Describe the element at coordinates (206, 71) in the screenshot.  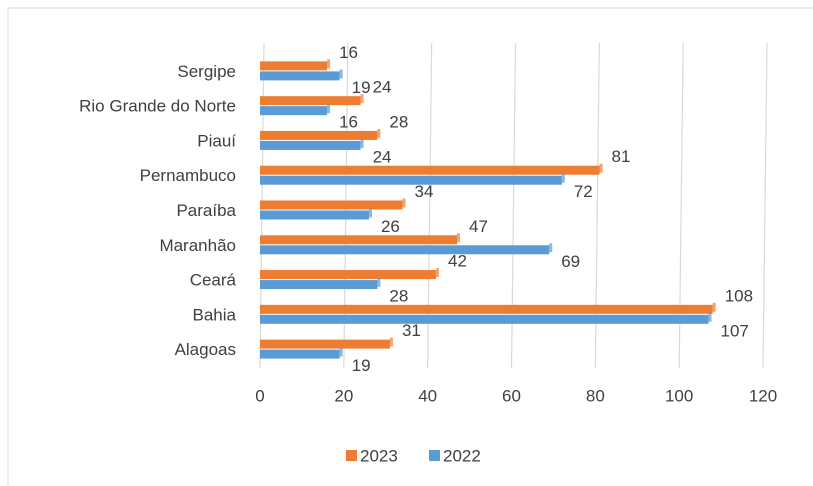
I see `y-tick-label: Sergipe` at that location.